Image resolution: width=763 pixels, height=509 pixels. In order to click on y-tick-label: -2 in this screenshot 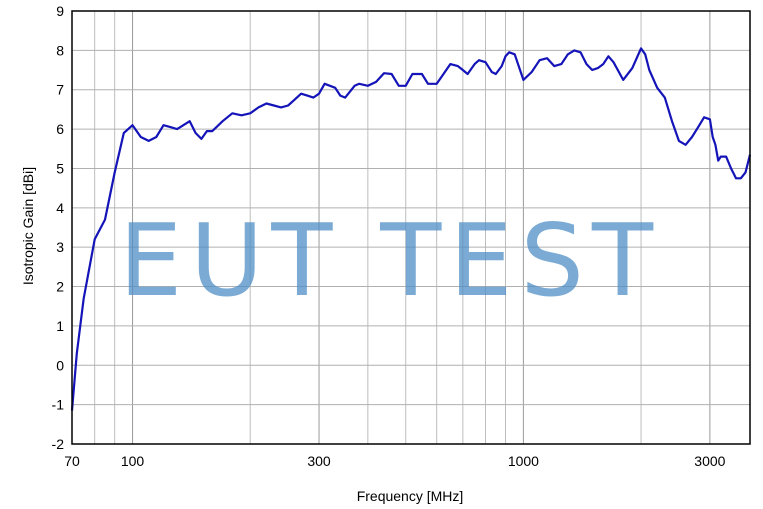, I will do `click(58, 444)`.